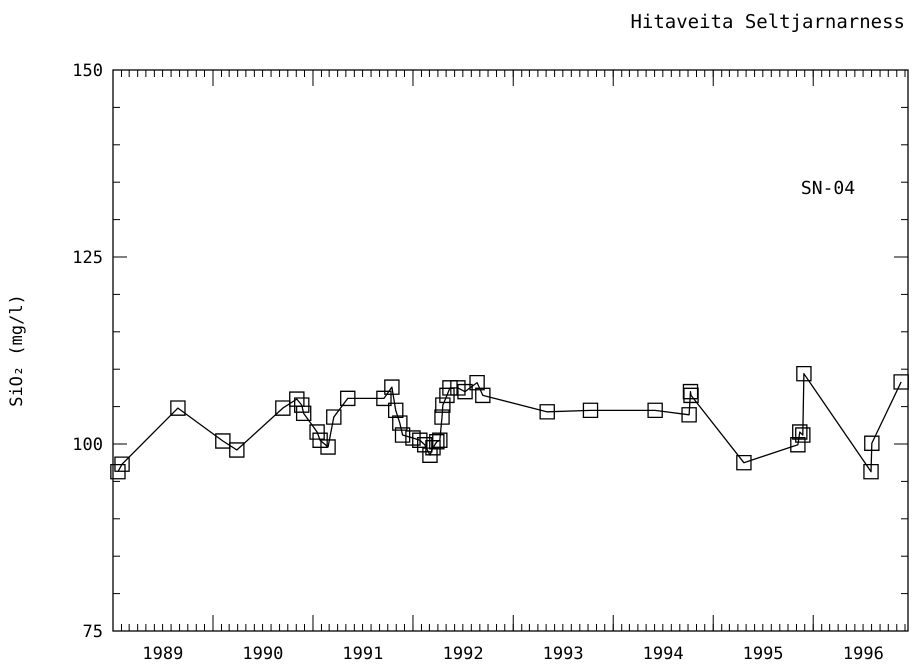  I want to click on x-tick-label: 1991, so click(363, 654).